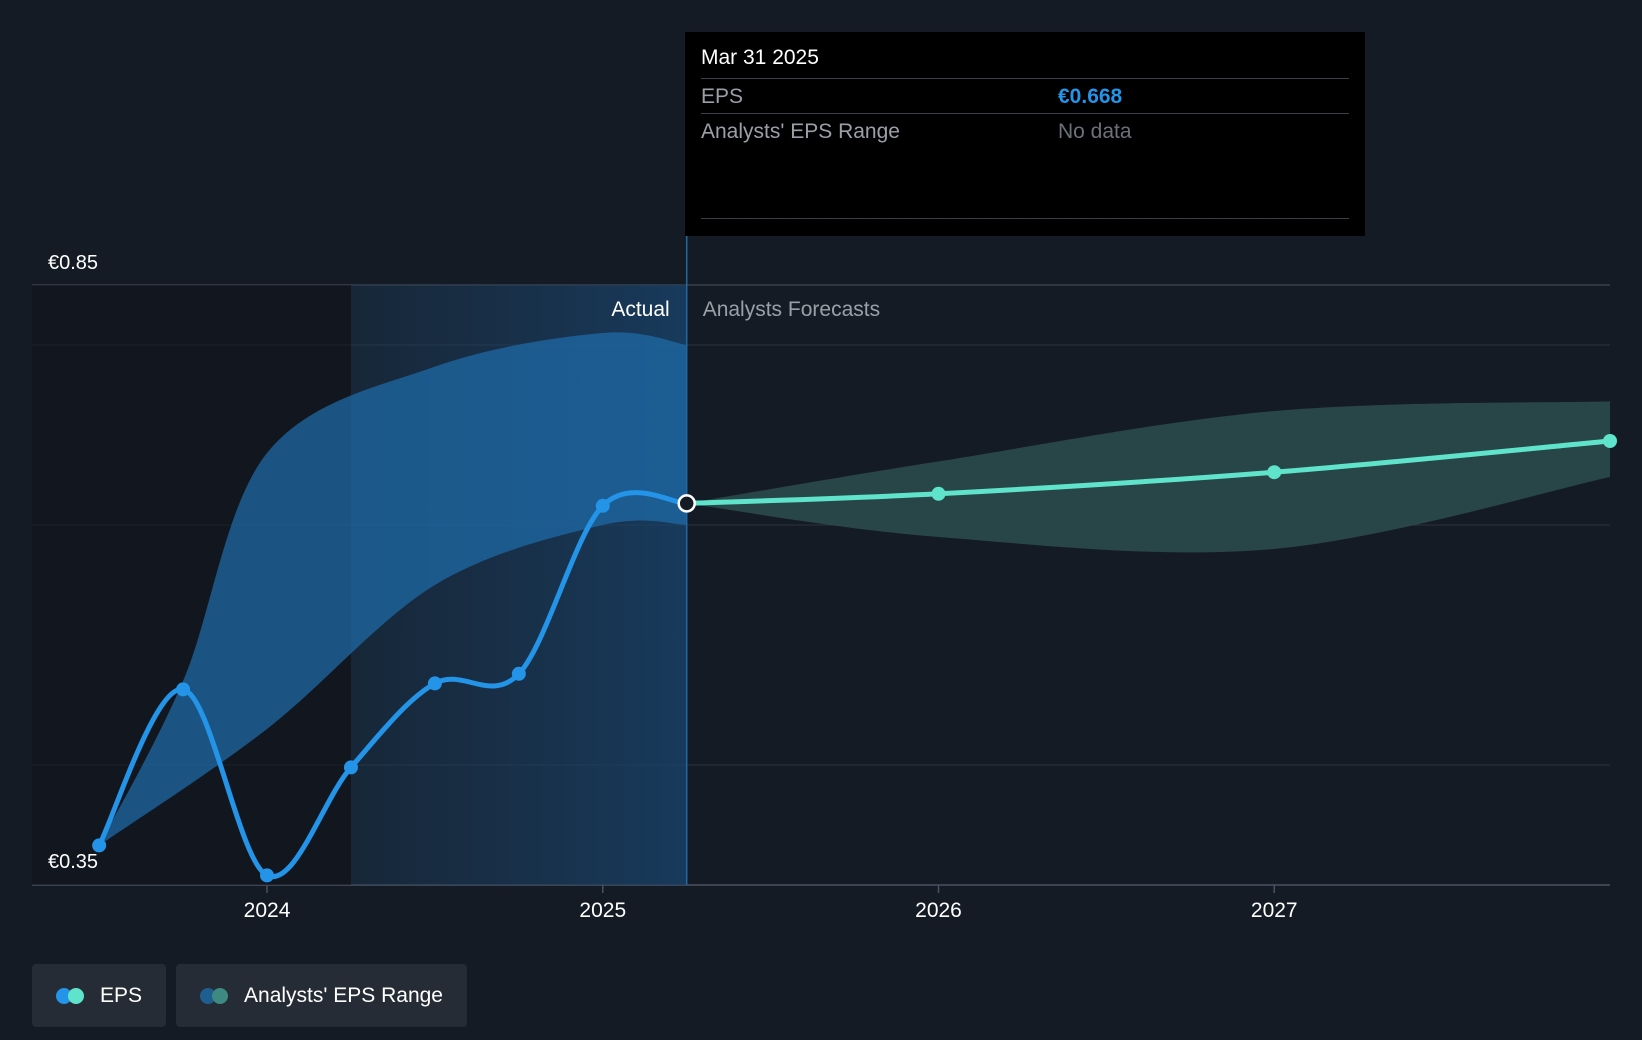  What do you see at coordinates (73, 263) in the screenshot?
I see `y-axis-top-label: €0.85` at bounding box center [73, 263].